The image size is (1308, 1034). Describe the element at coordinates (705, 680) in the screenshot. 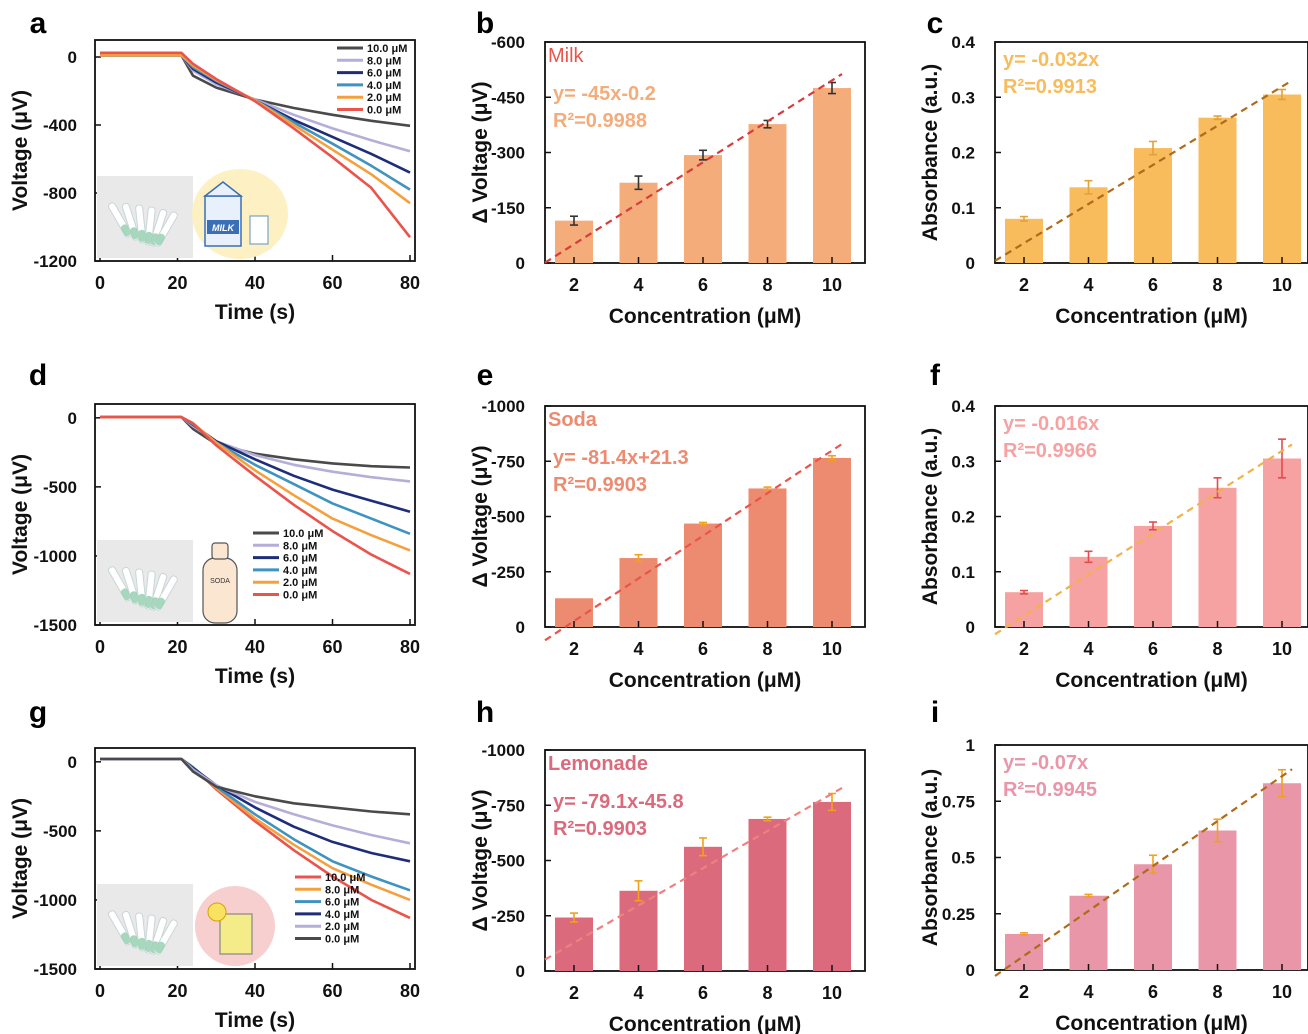

I see `x-axis-label: Concentration (μM)` at that location.